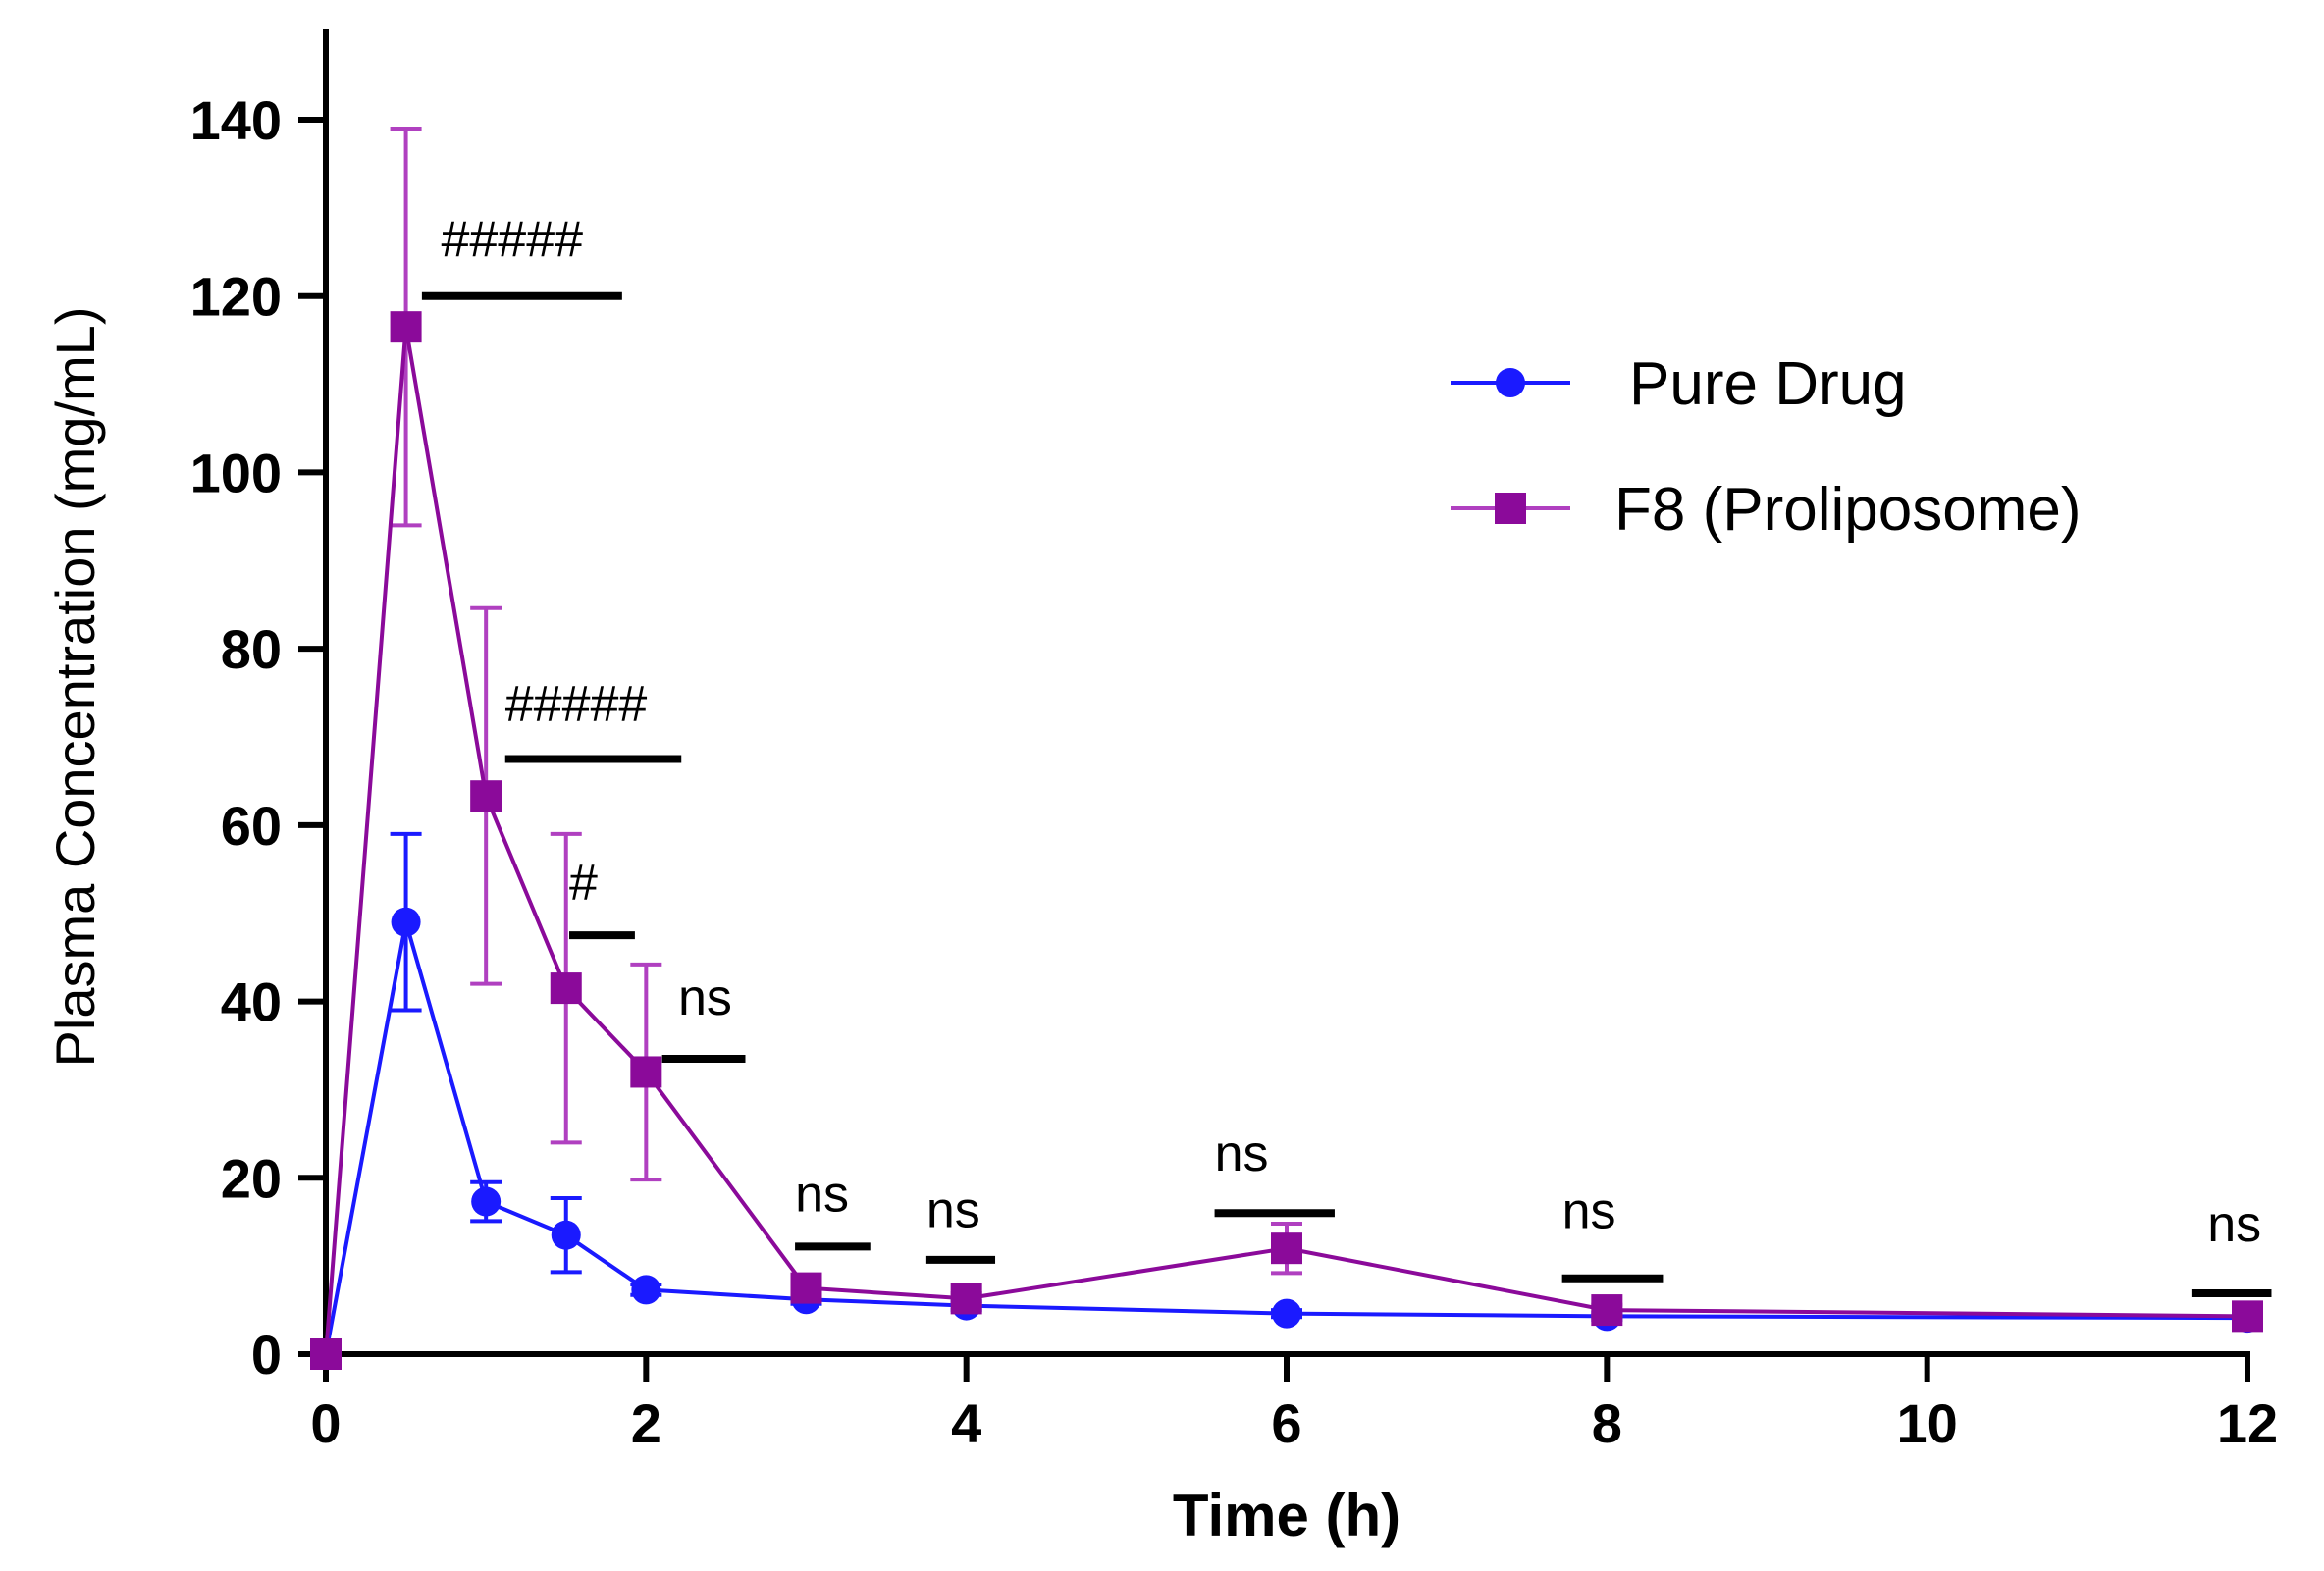 The image size is (2324, 1571). Describe the element at coordinates (236, 472) in the screenshot. I see `y-tick-label-100: 100` at that location.